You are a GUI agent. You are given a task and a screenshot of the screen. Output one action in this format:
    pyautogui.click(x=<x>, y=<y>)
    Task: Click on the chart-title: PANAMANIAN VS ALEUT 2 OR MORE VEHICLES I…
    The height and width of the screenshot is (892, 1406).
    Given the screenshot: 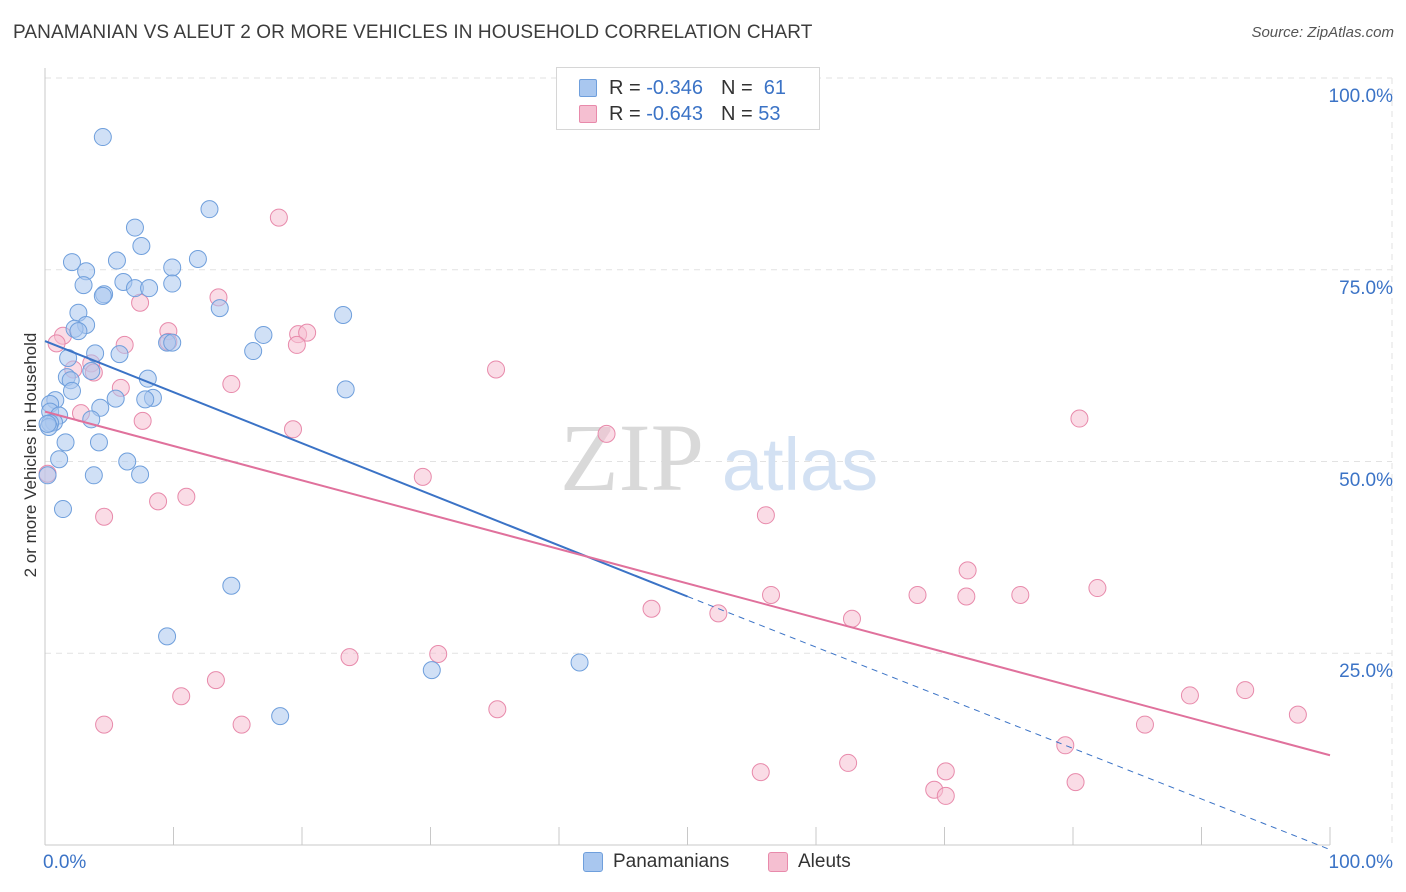 What is the action you would take?
    pyautogui.click(x=413, y=32)
    